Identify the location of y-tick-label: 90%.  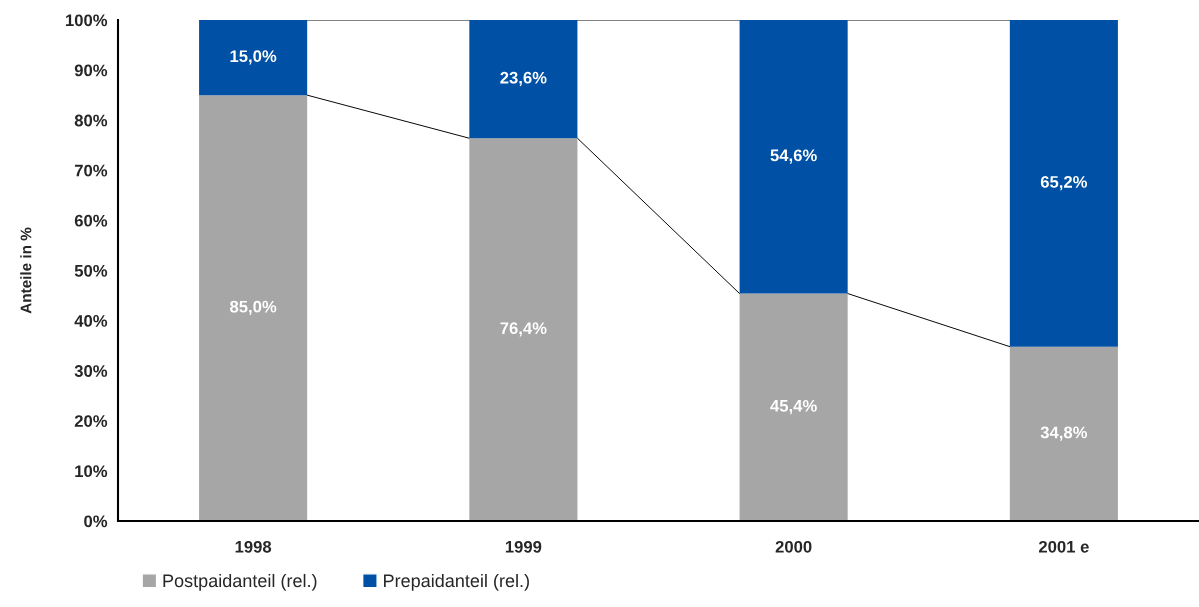
(91, 70).